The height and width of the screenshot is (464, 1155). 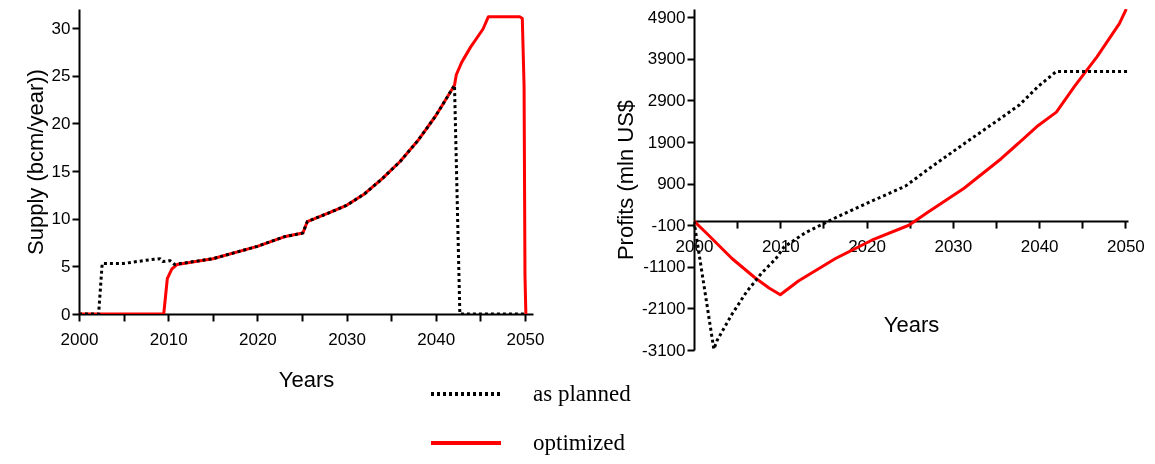 What do you see at coordinates (61, 76) in the screenshot?
I see `y-tick-label: 25` at bounding box center [61, 76].